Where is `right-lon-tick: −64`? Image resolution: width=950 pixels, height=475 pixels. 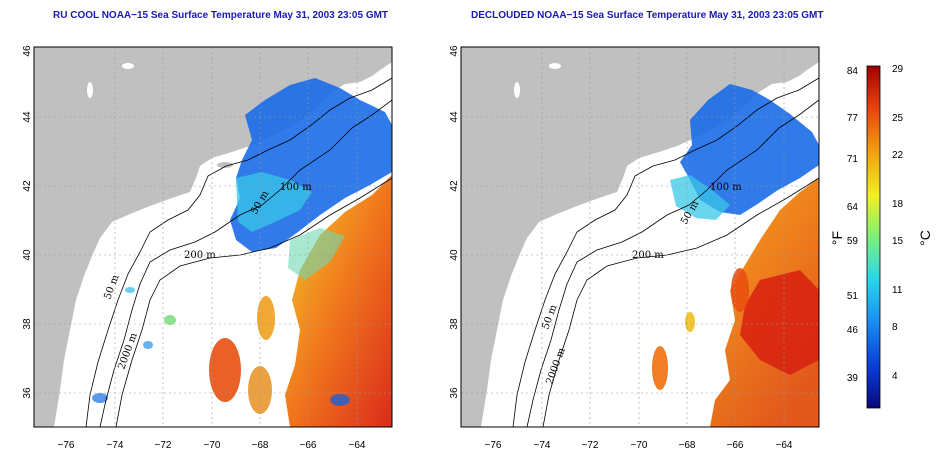
right-lon-tick: −64 is located at coordinates (784, 445).